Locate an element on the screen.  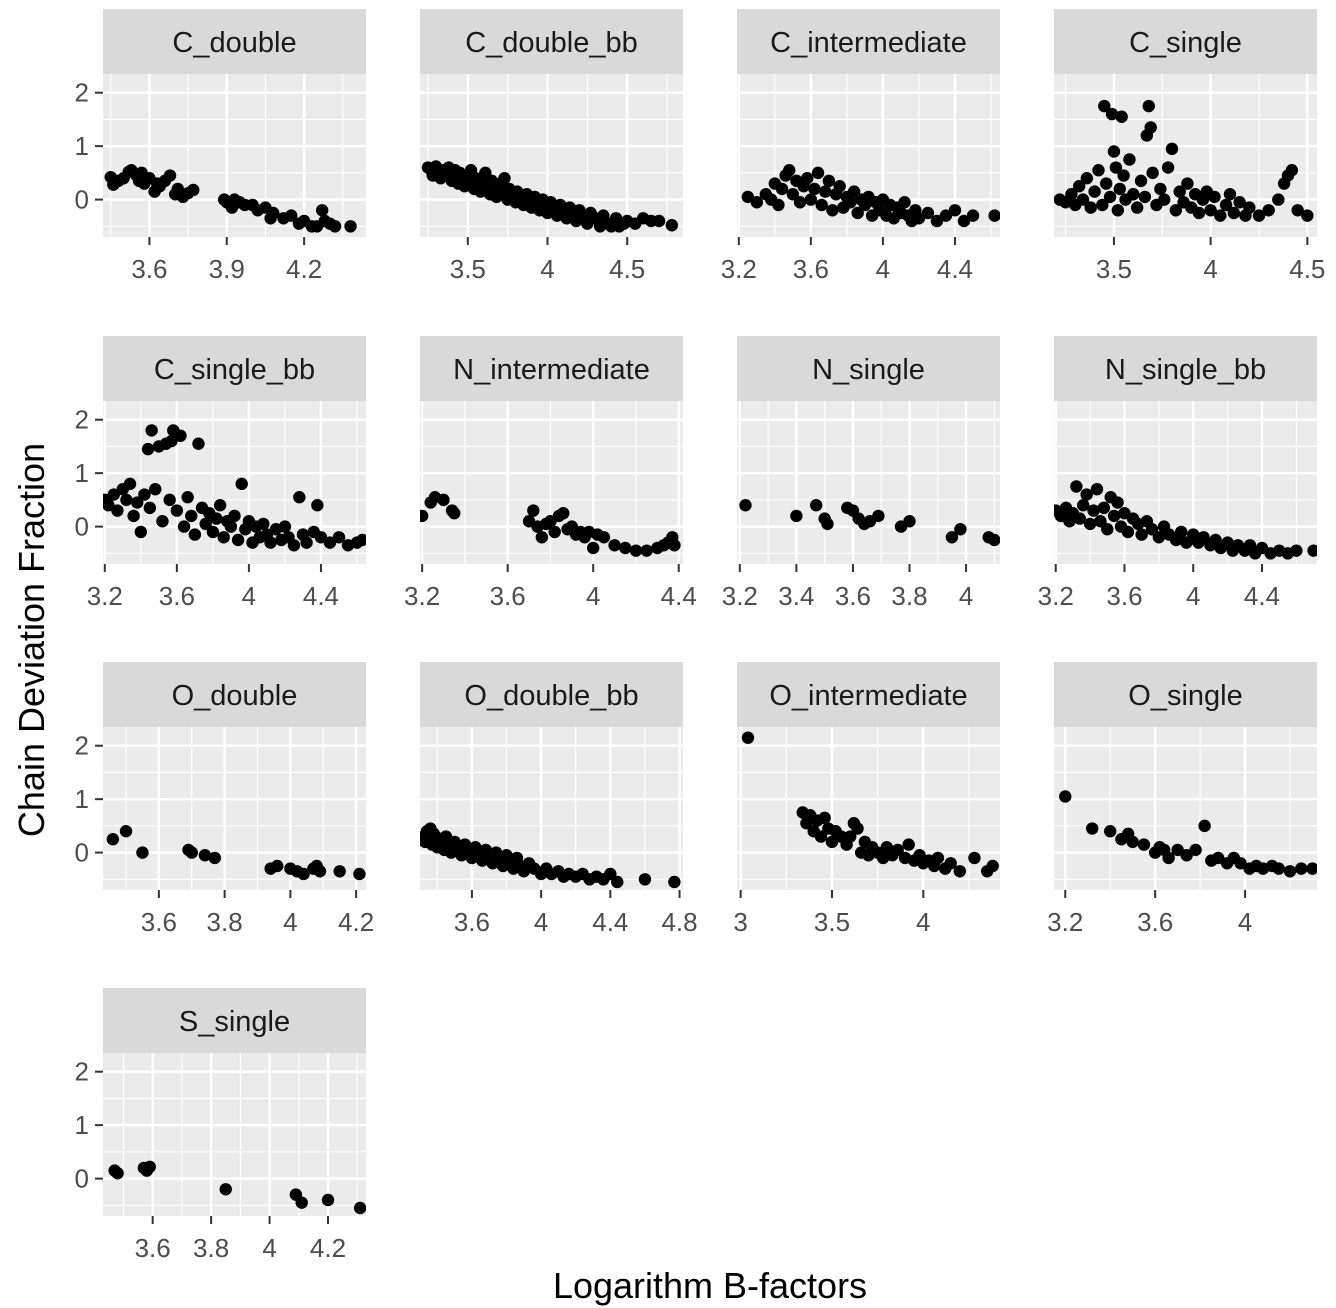
facet-strip-label: O_intermediate is located at coordinates (868, 696).